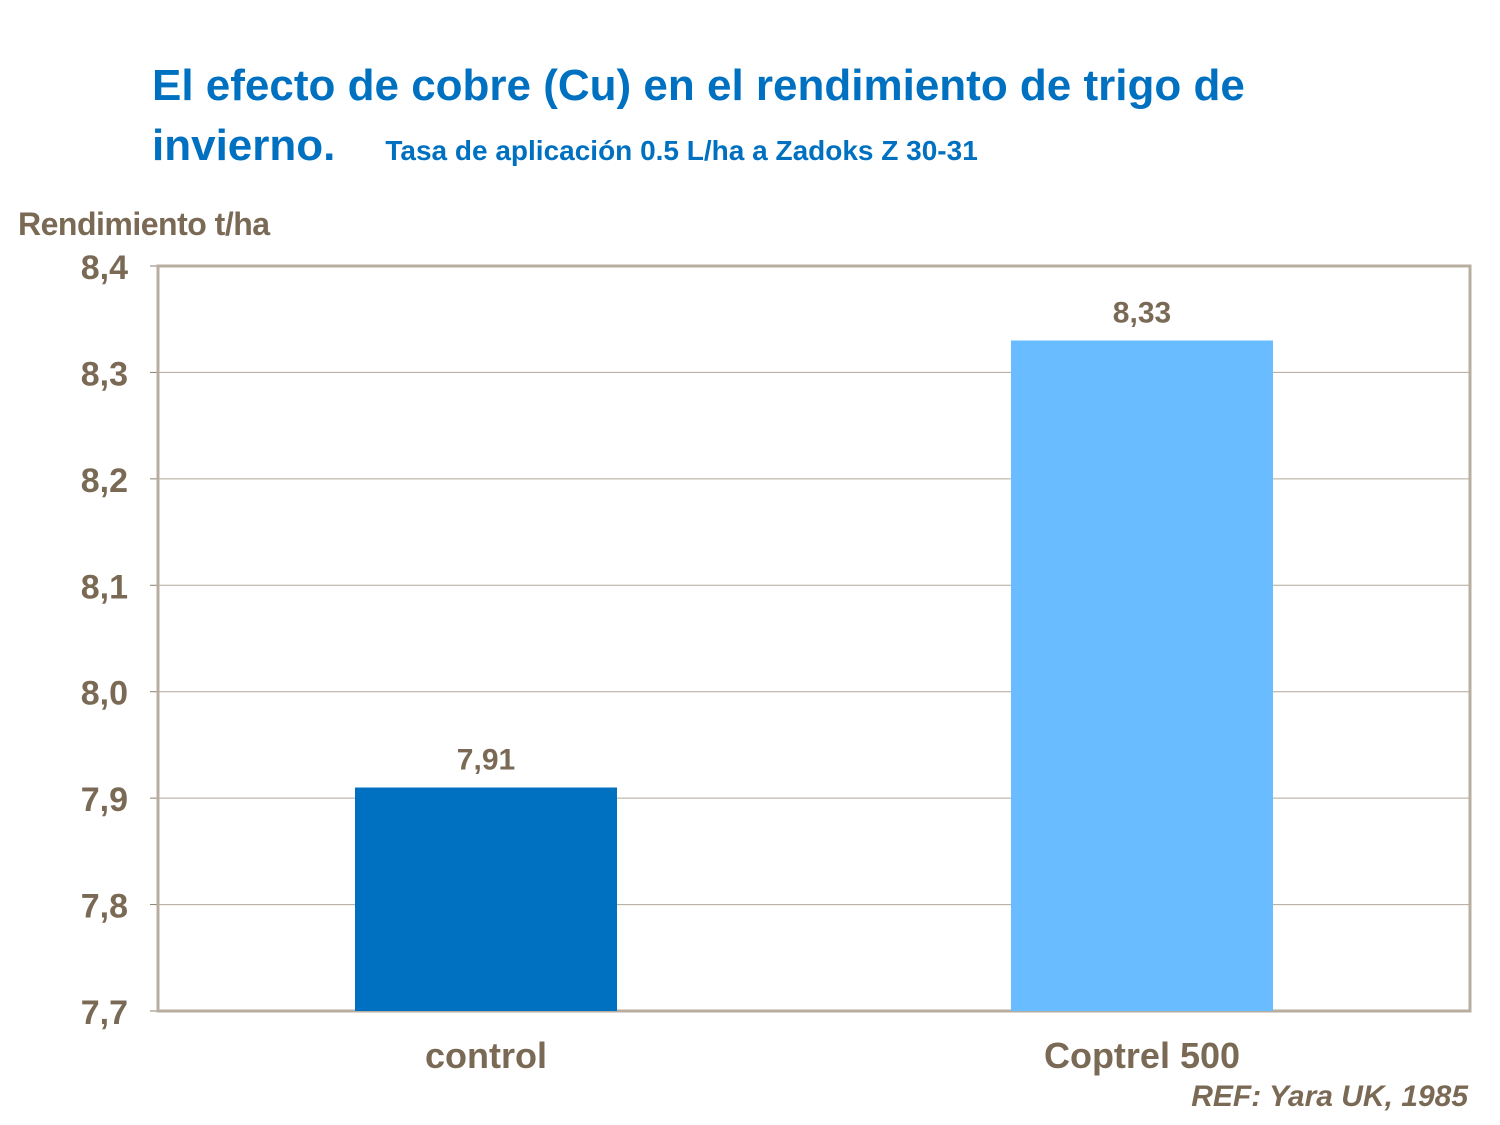 The image size is (1500, 1125). Describe the element at coordinates (486, 1055) in the screenshot. I see `x-tick-label: control` at that location.